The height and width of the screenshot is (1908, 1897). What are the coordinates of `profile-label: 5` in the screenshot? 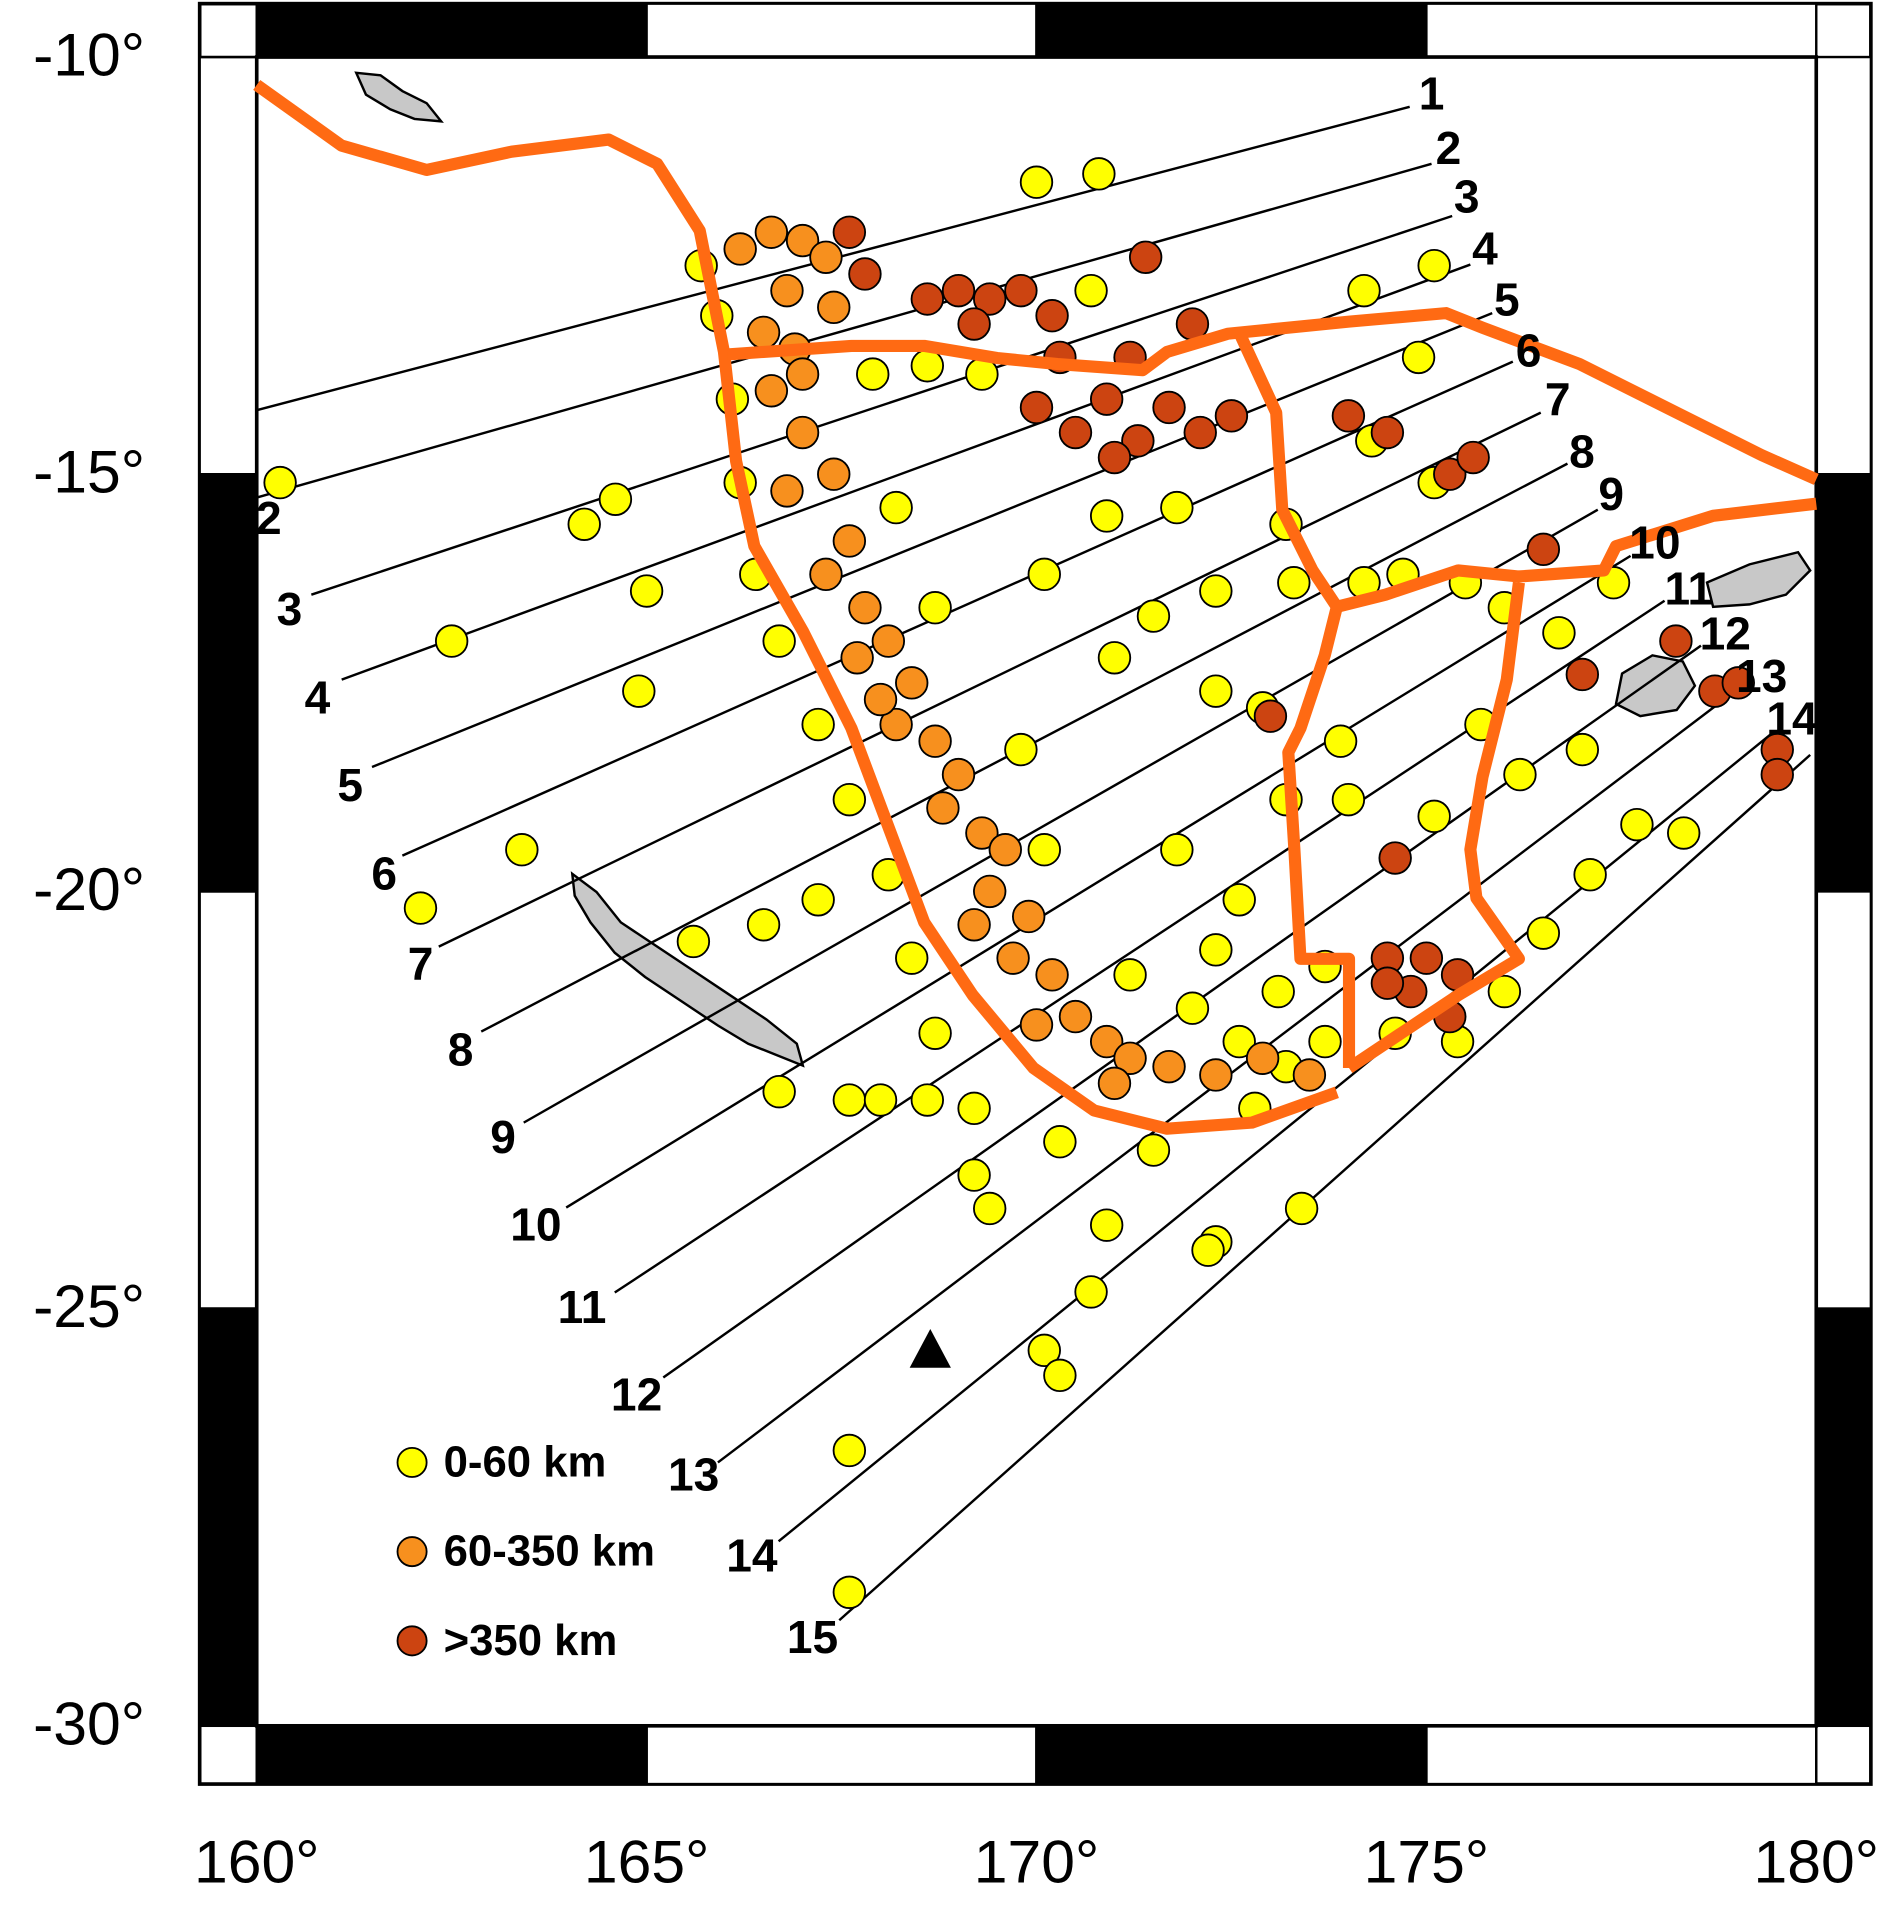 It's located at (1507, 300).